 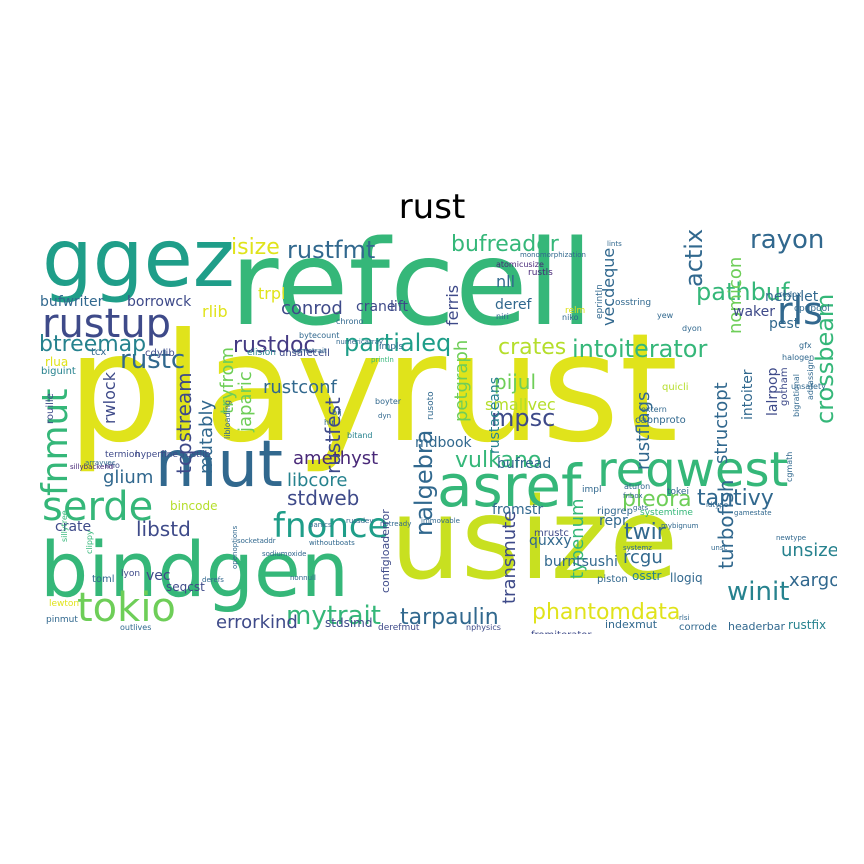 I want to click on cloud-word-lewton: lewton, so click(x=64, y=604).